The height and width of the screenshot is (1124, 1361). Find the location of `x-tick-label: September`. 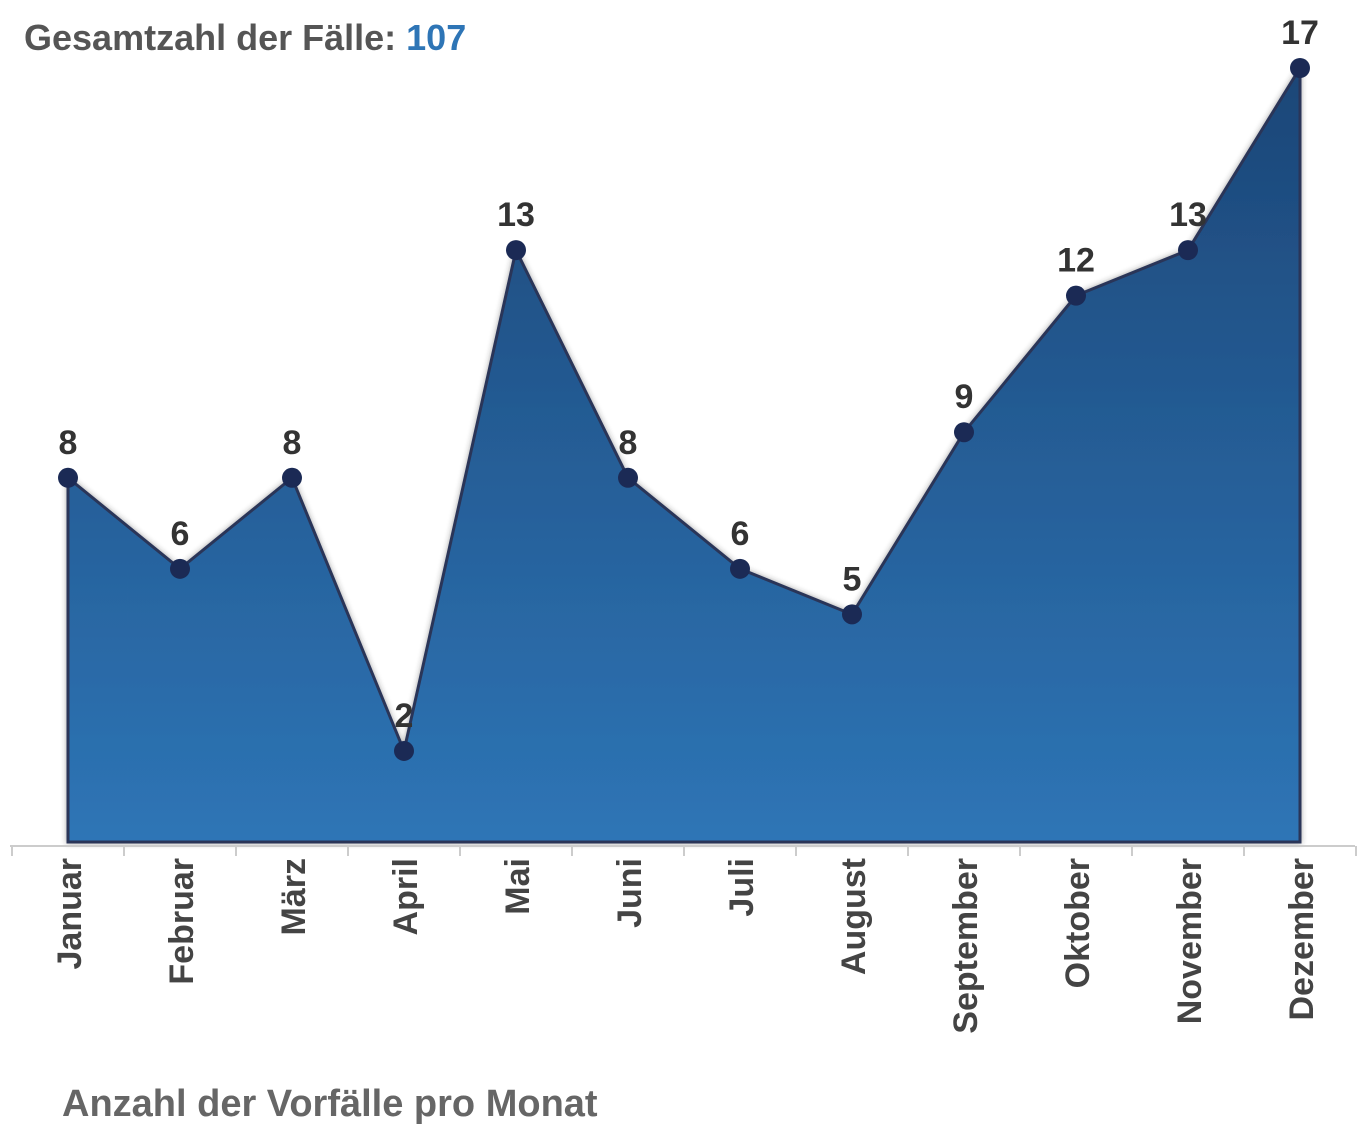

x-tick-label: September is located at coordinates (966, 946).